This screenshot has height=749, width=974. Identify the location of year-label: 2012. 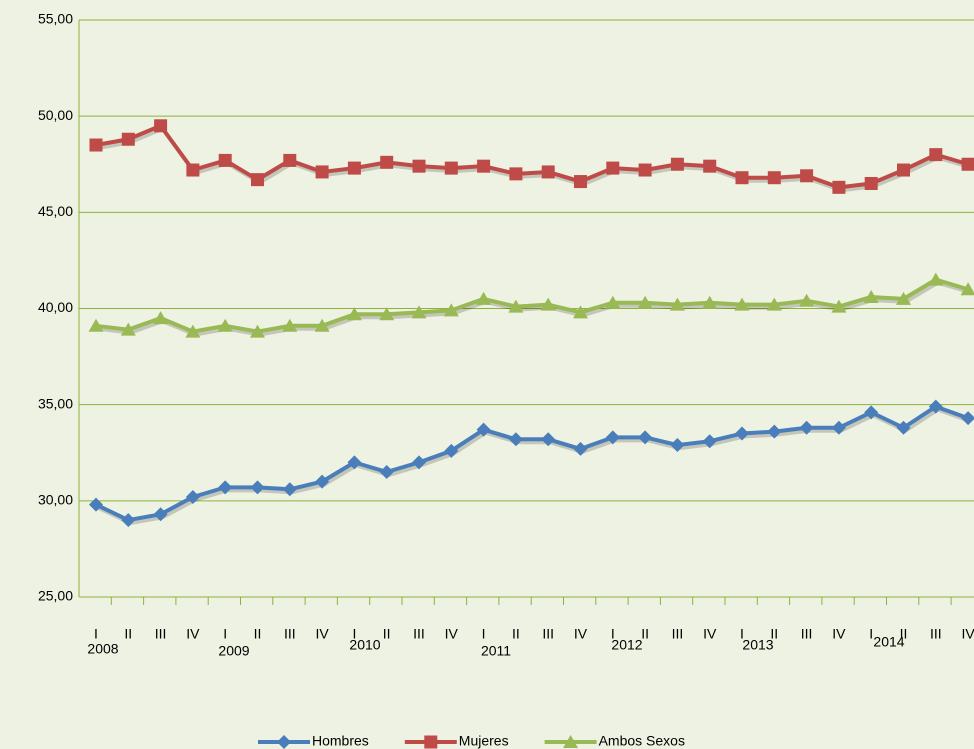
(626, 645).